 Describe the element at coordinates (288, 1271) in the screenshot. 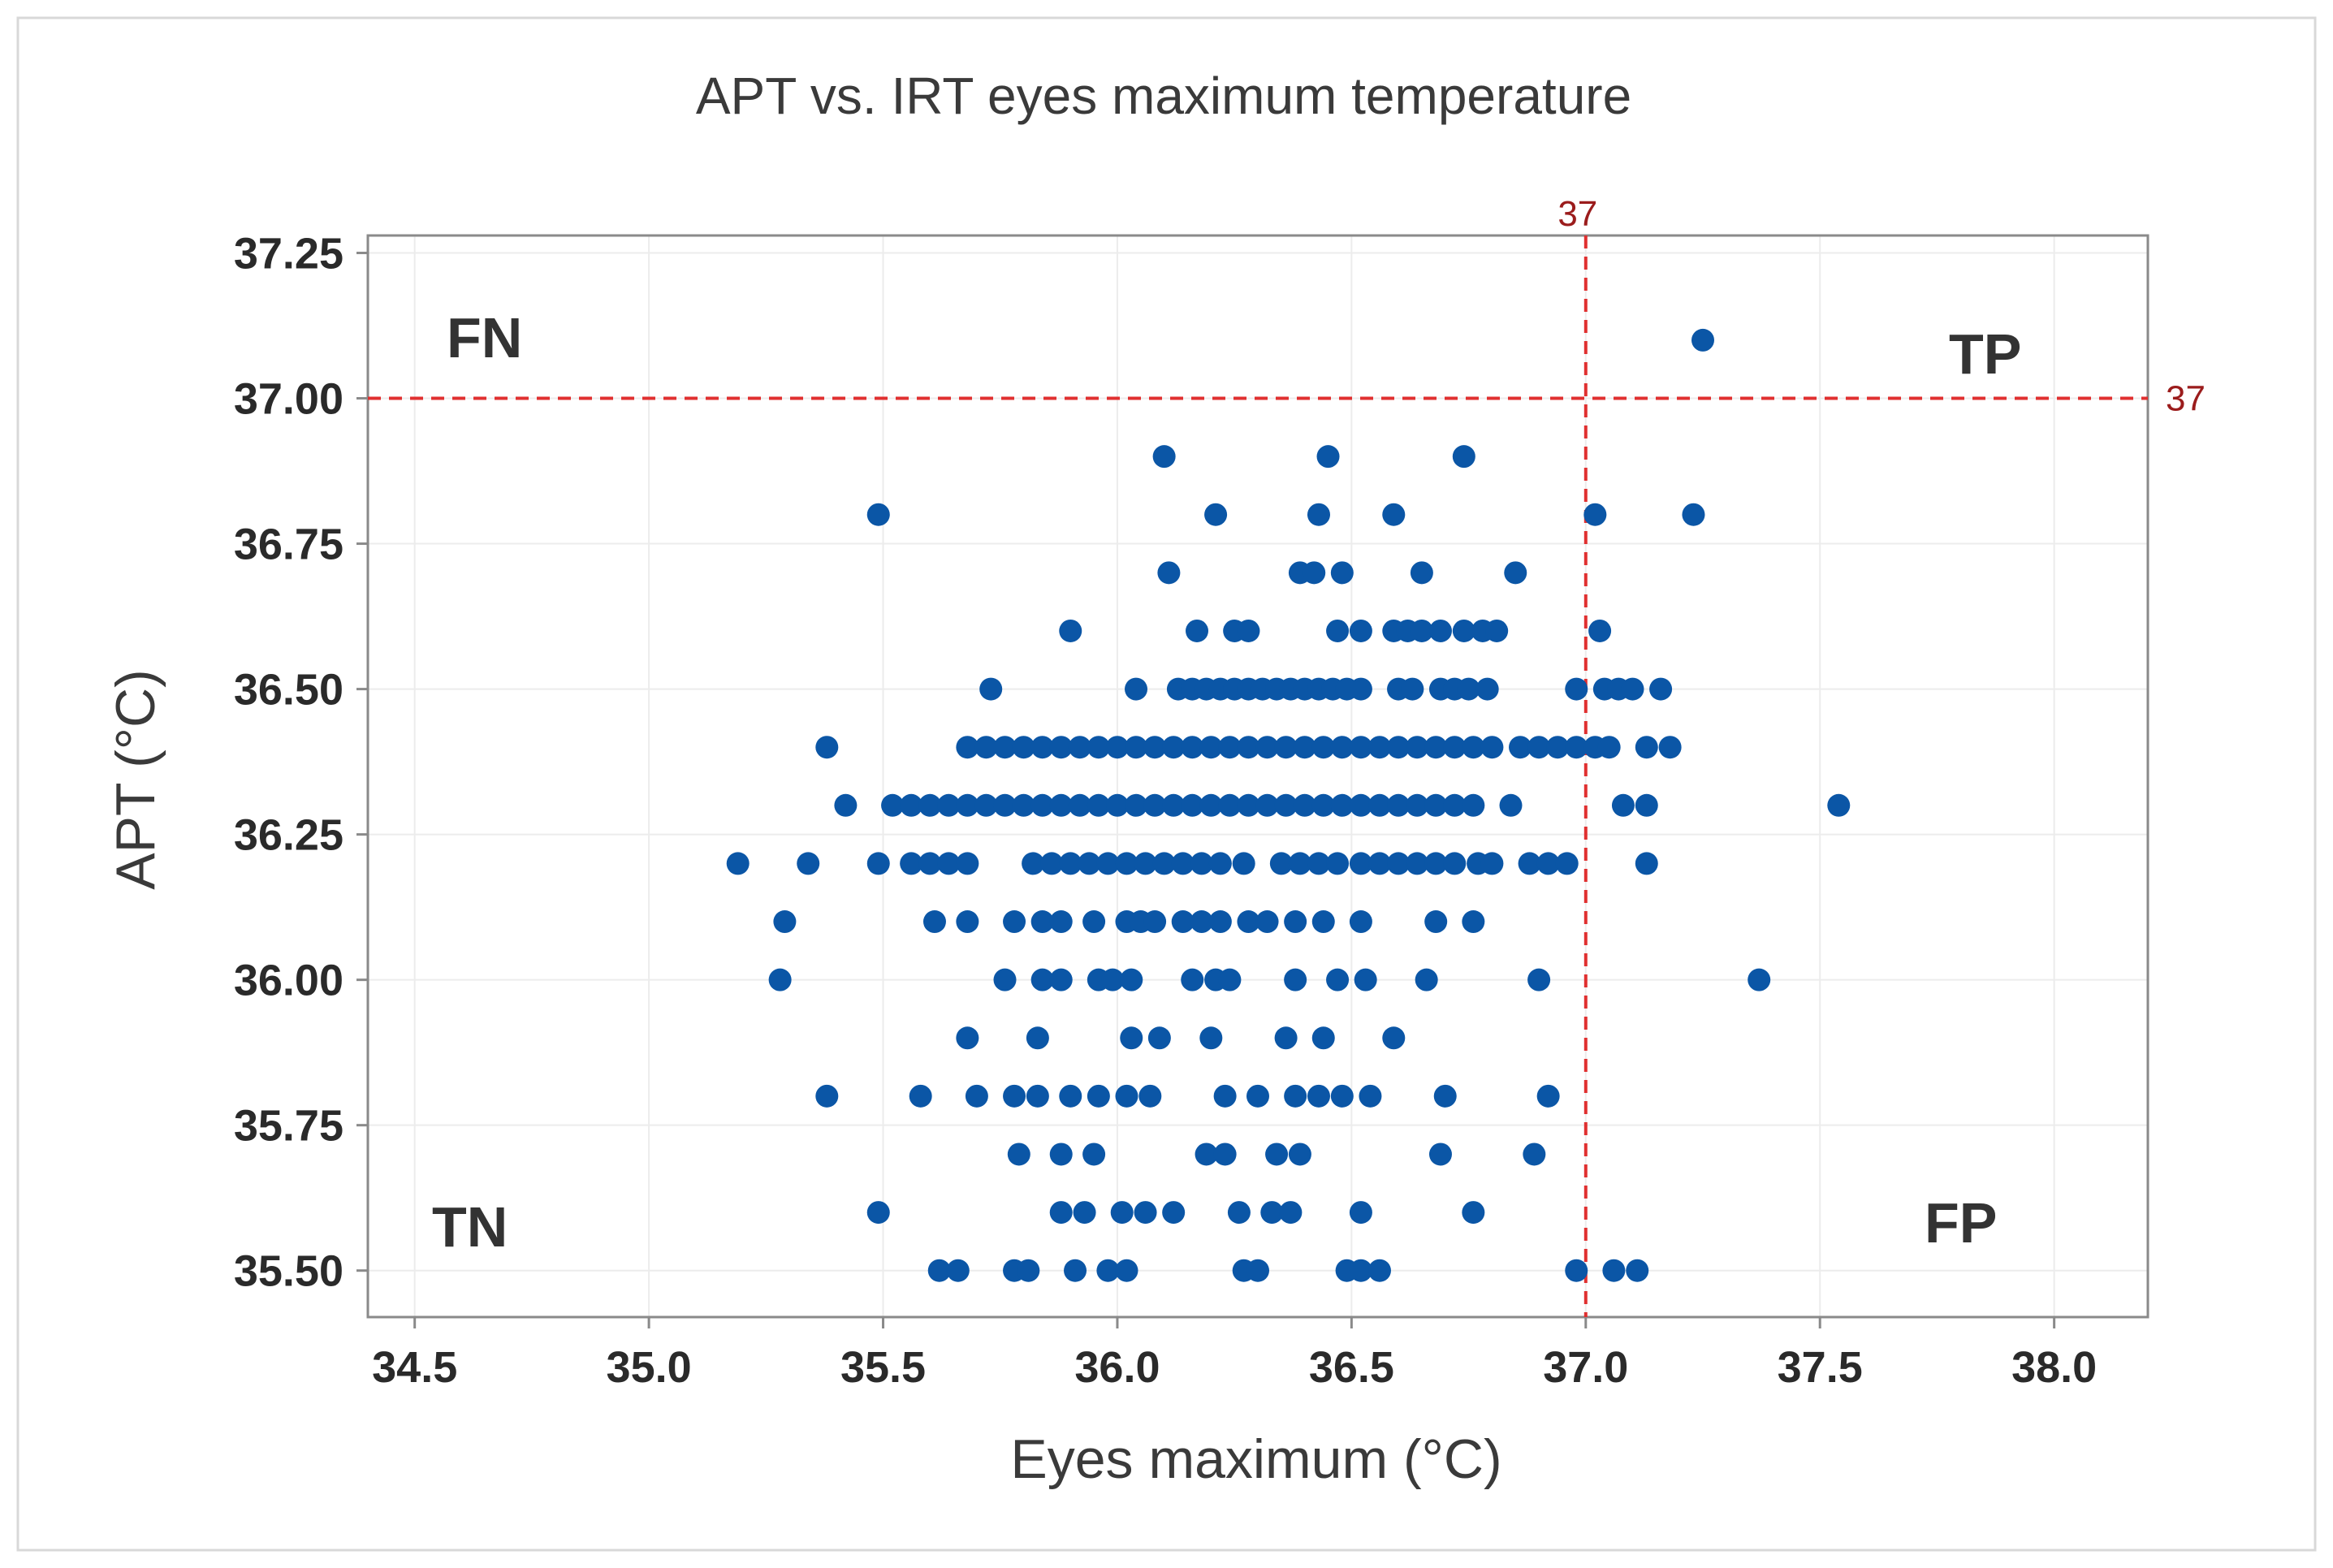

I see `y-tick-label: 35.50` at that location.